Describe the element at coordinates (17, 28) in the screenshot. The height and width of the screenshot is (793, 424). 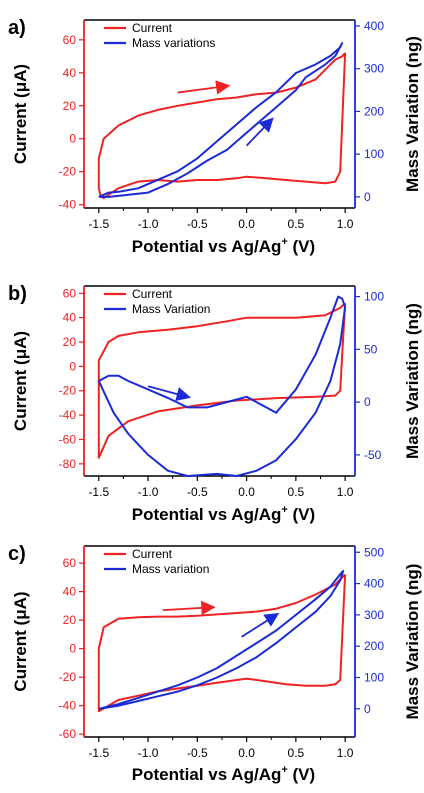
I see `panel-label: a)` at that location.